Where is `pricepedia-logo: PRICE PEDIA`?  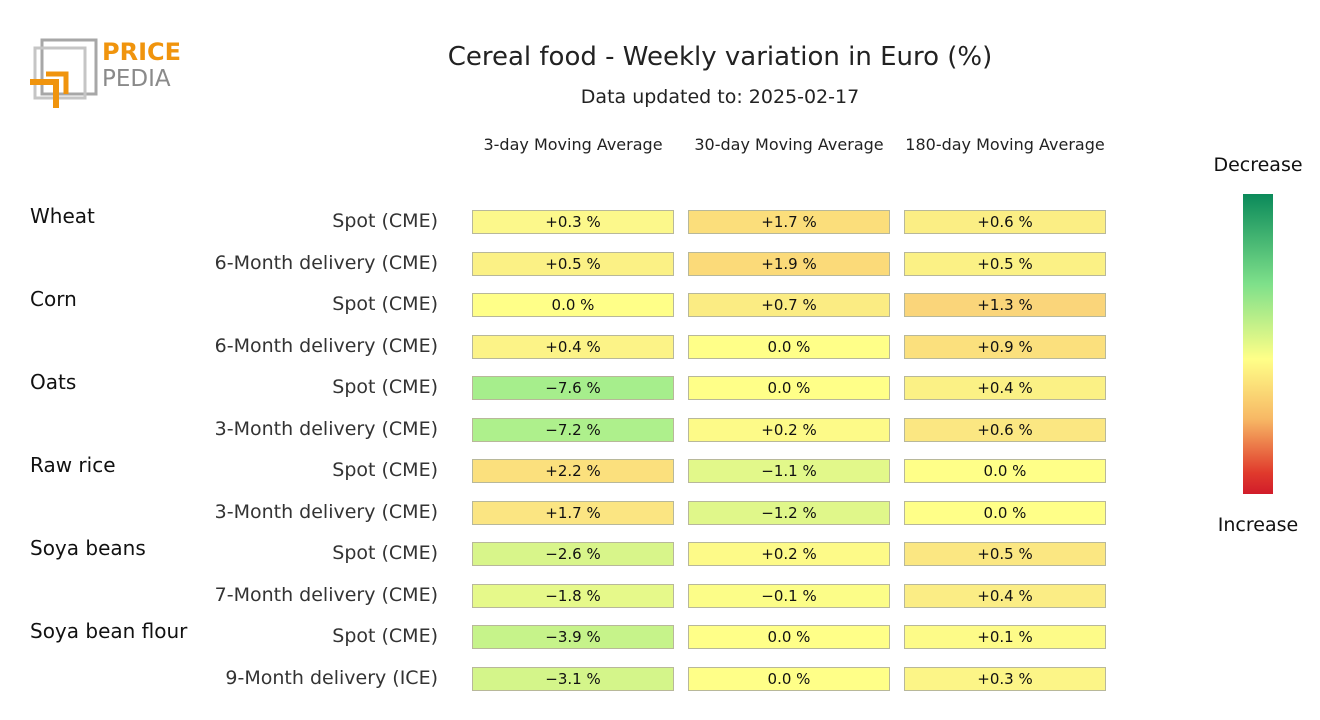 pricepedia-logo: PRICE PEDIA is located at coordinates (108, 74).